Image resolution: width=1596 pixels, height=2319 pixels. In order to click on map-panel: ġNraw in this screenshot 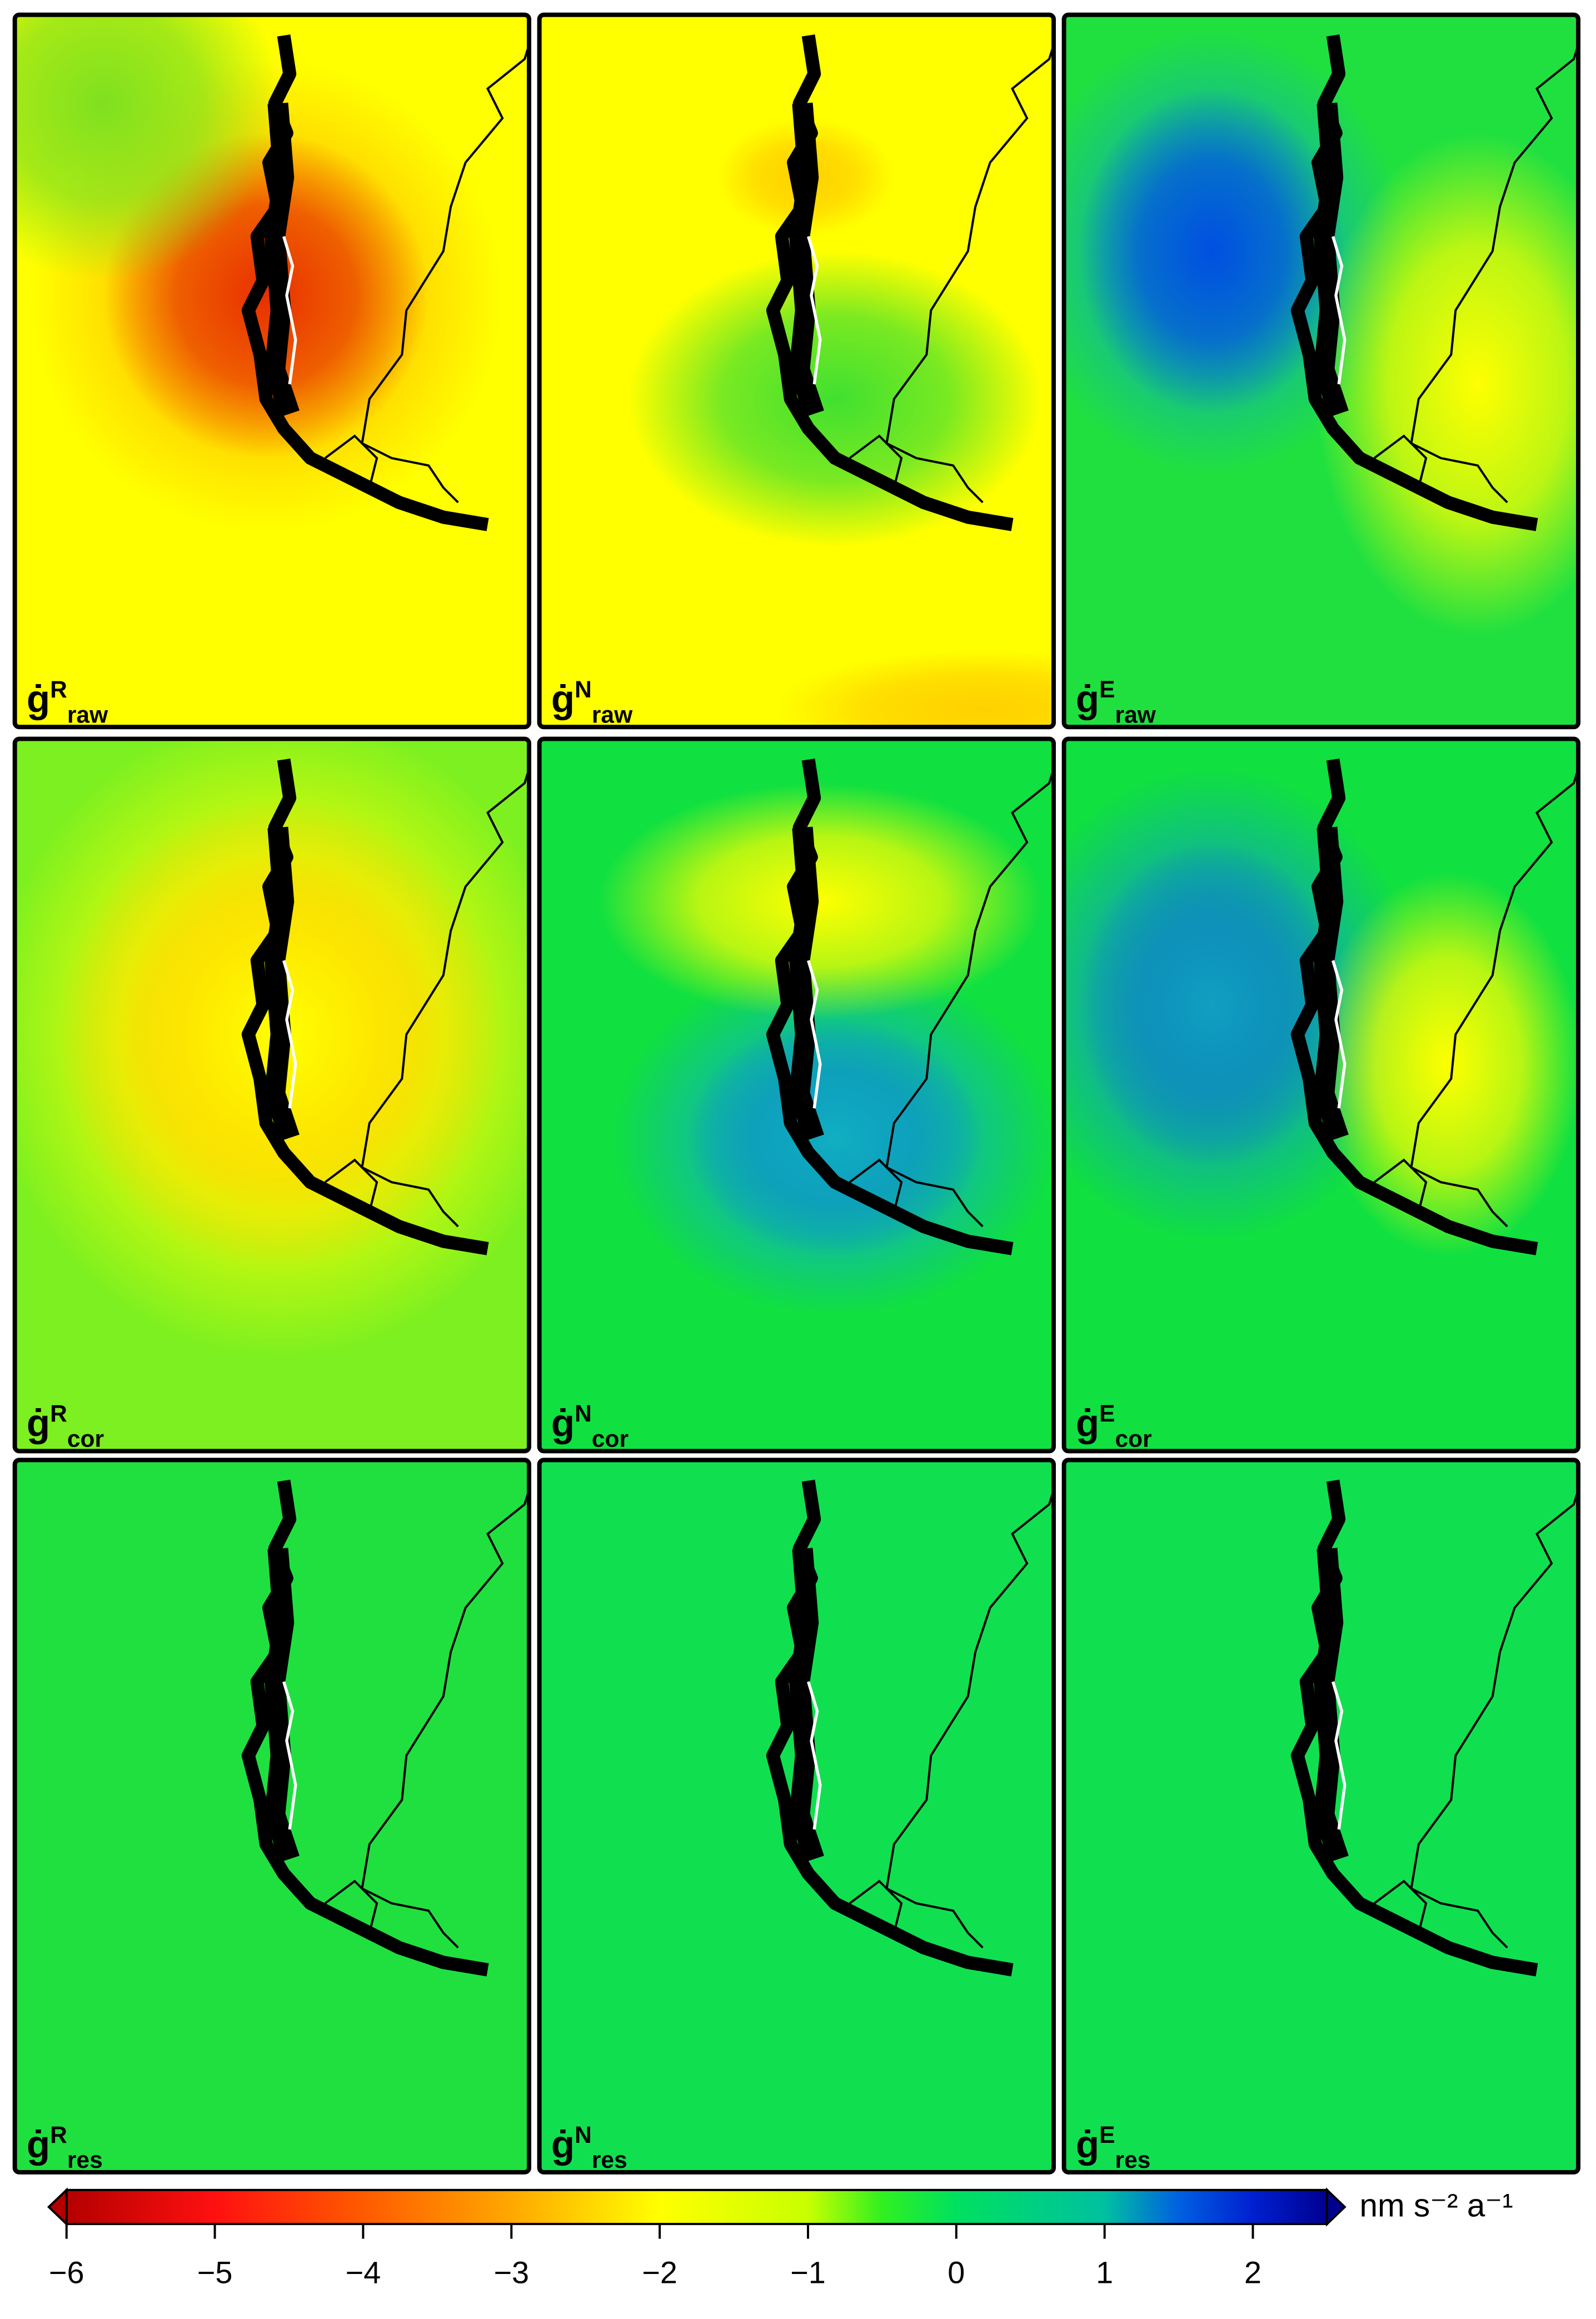, I will do `click(796, 371)`.